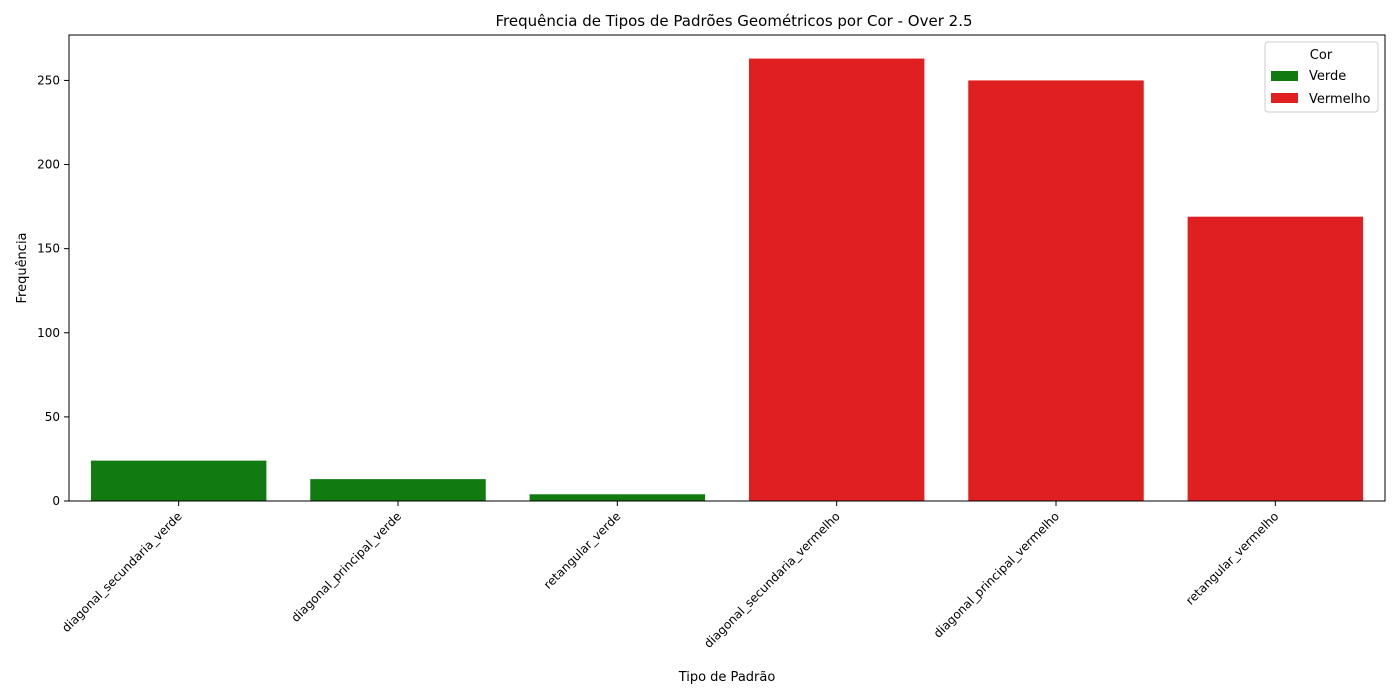 This screenshot has height=700, width=1400. I want to click on legend-swatch-verde, so click(1284, 76).